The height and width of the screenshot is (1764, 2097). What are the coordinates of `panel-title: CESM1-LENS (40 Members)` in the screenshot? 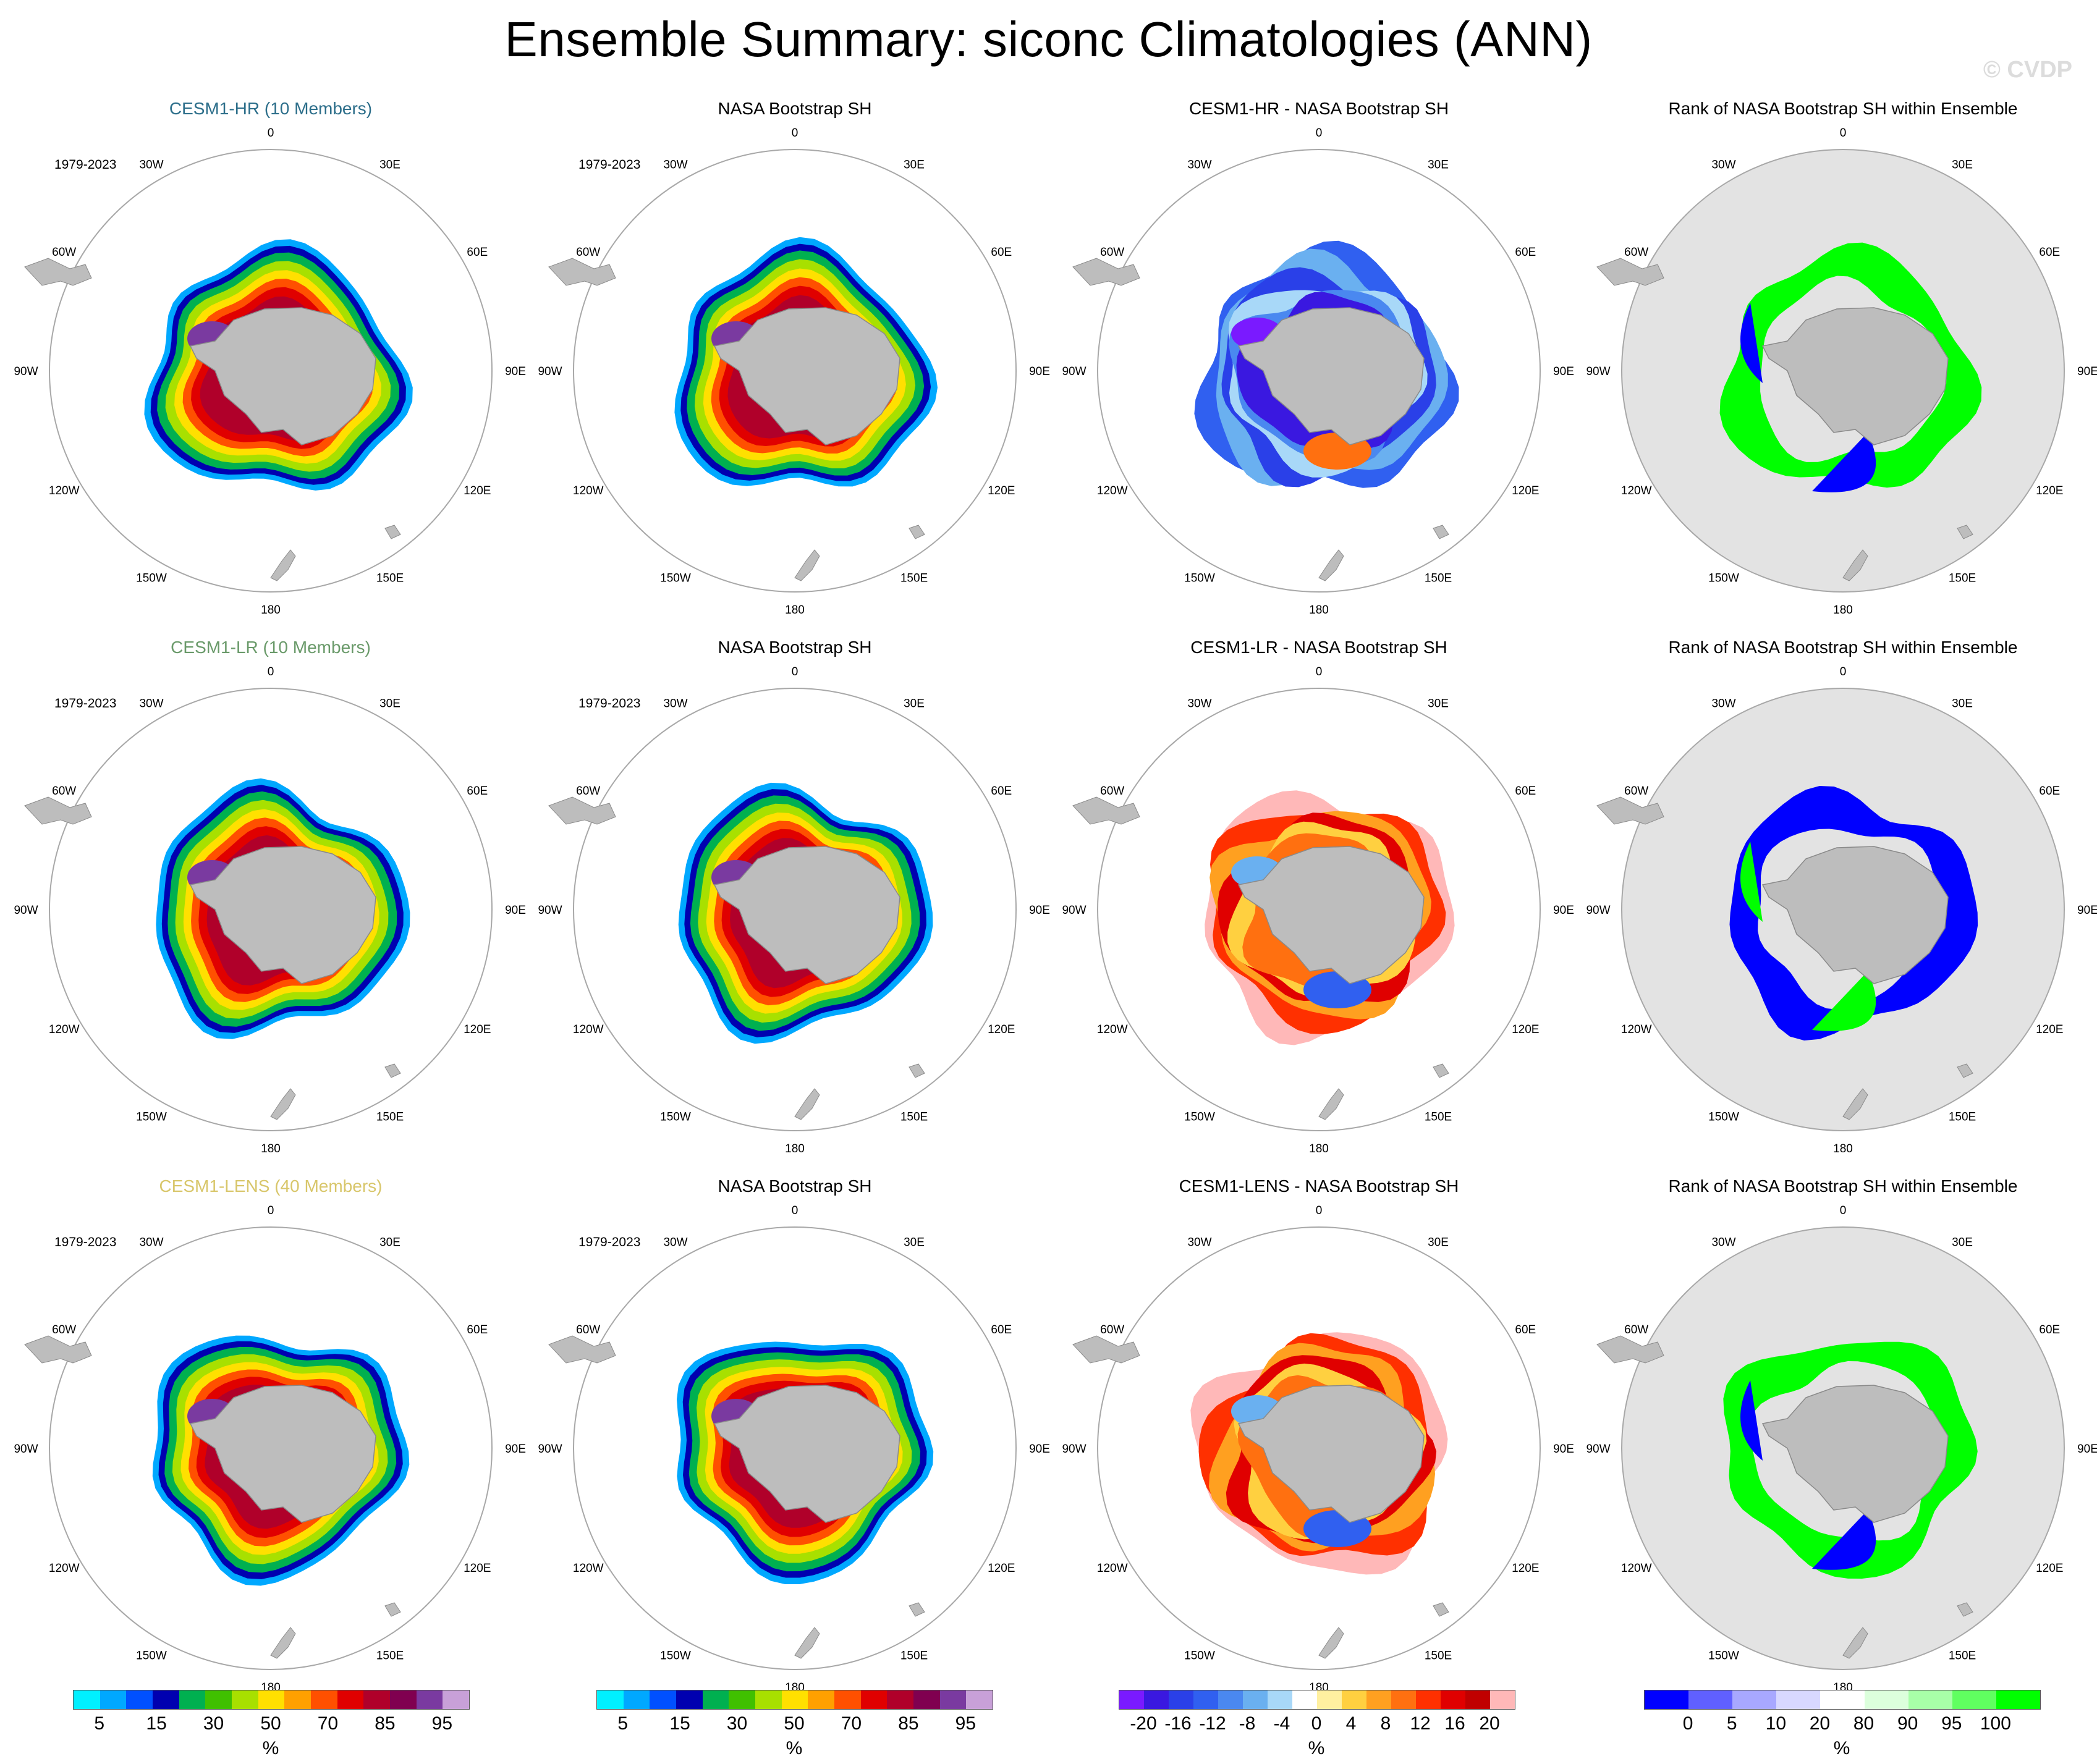 It's located at (271, 1186).